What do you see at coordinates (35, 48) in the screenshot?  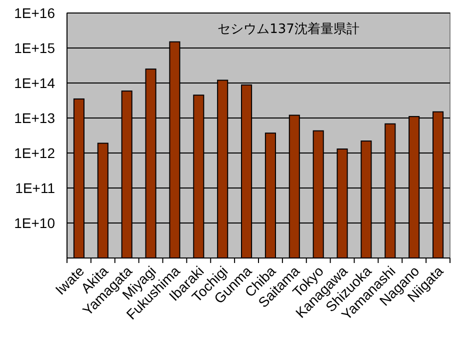 I see `y-tick-label: 1E+15` at bounding box center [35, 48].